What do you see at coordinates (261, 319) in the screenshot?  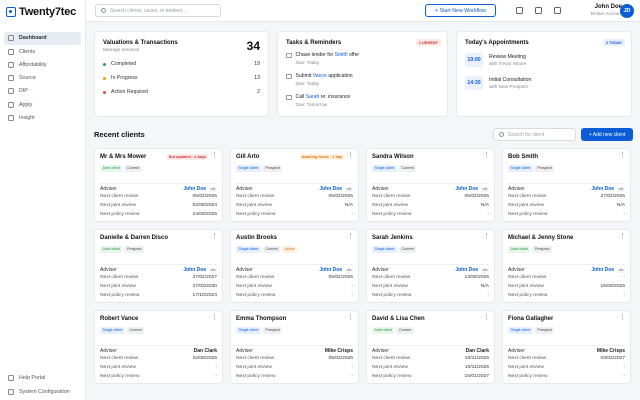 I see `client-name: Emma Thompson` at bounding box center [261, 319].